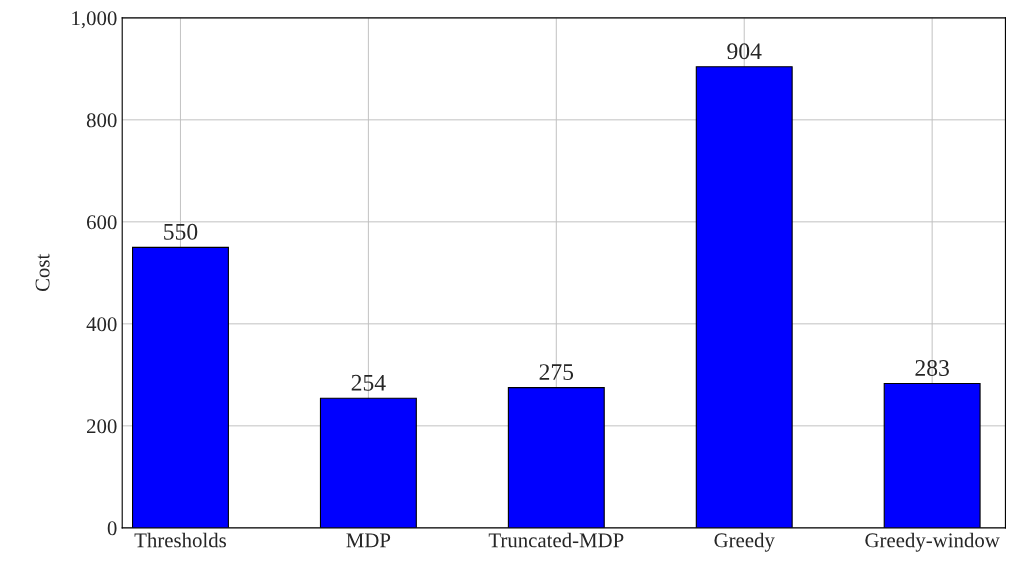 This screenshot has height=575, width=1027. I want to click on x-tick-label: Thresholds, so click(180, 540).